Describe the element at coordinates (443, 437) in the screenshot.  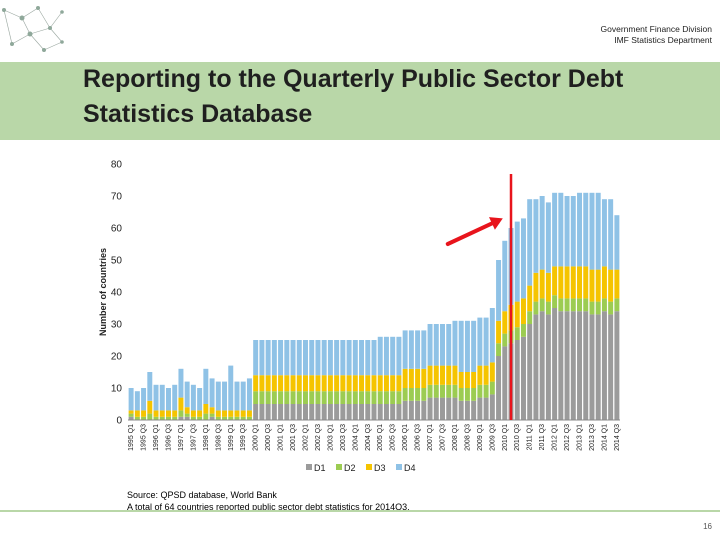
I see `x-tick-label: 2007 Q3` at that location.